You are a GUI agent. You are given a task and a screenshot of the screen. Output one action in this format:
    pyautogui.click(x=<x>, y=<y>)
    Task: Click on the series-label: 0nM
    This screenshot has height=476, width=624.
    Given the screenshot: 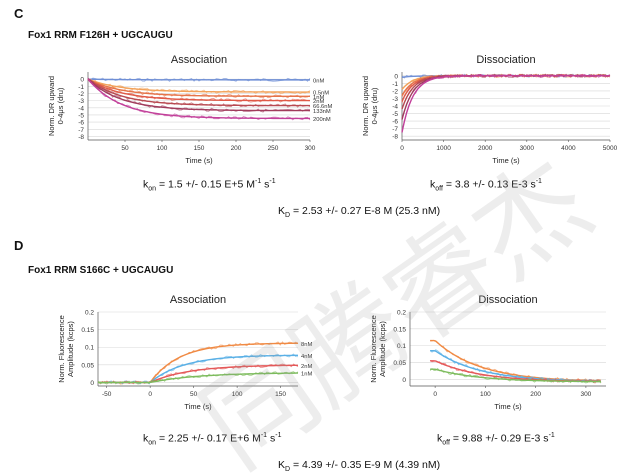 What is the action you would take?
    pyautogui.click(x=318, y=81)
    